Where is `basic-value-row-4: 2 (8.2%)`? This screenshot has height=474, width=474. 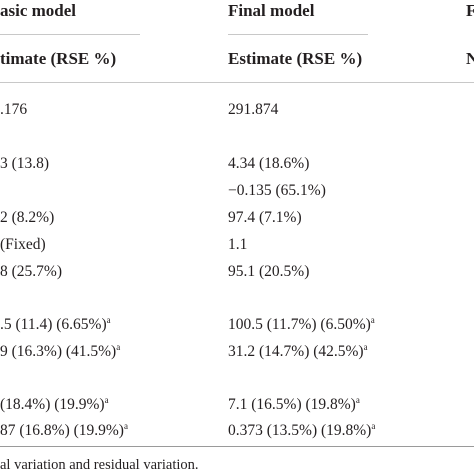
basic-value-row-4: 2 (8.2%) is located at coordinates (27, 217).